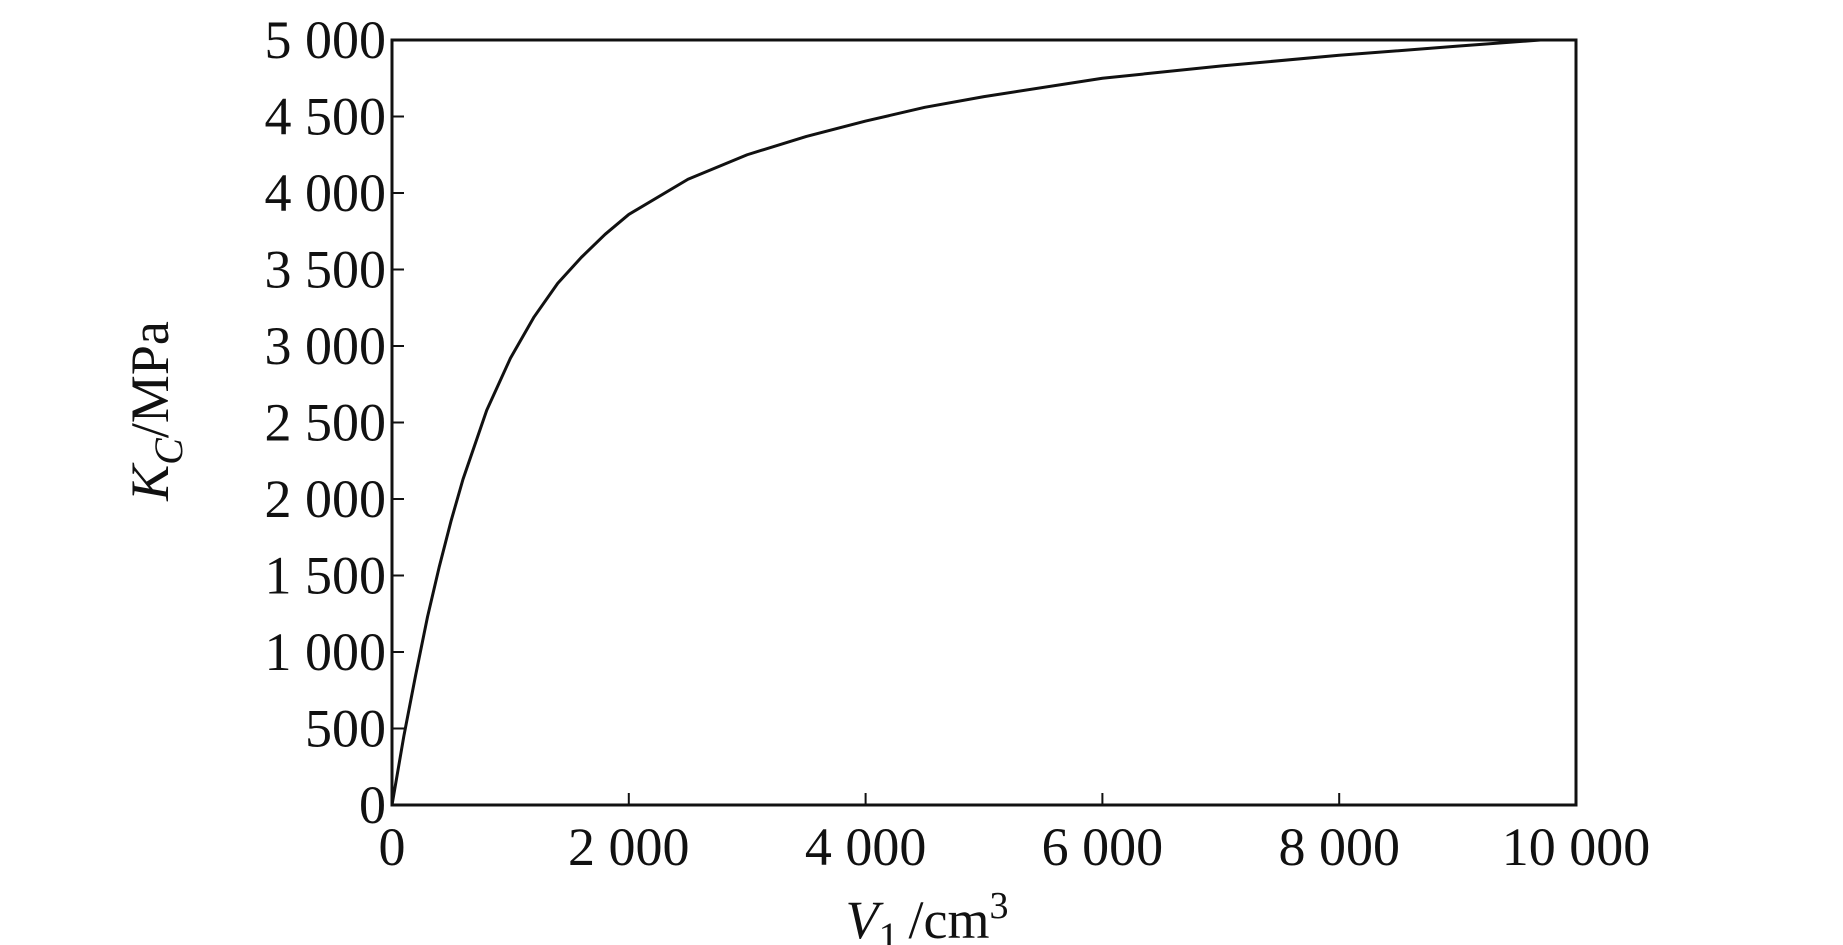 The image size is (1843, 945). What do you see at coordinates (927, 915) in the screenshot?
I see `x-axis-label: V1/cm3` at bounding box center [927, 915].